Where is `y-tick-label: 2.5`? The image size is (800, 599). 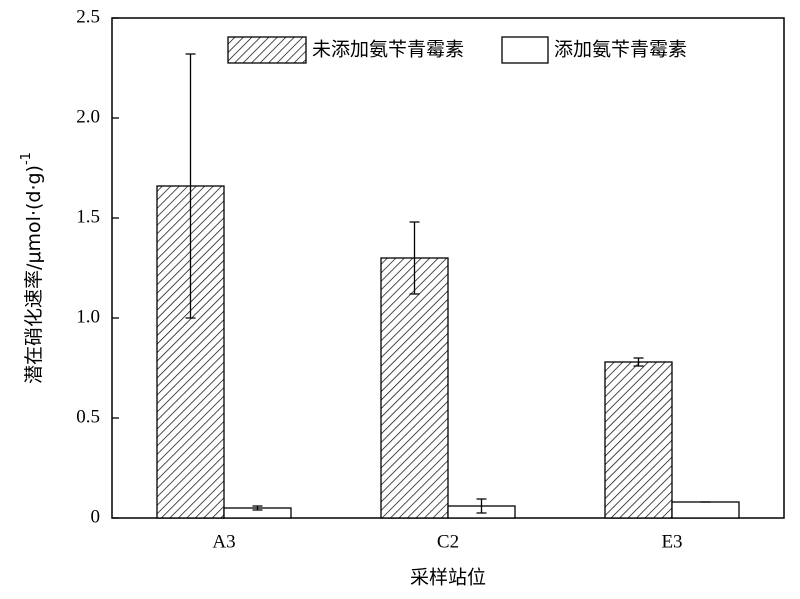
y-tick-label: 2.5 is located at coordinates (88, 16).